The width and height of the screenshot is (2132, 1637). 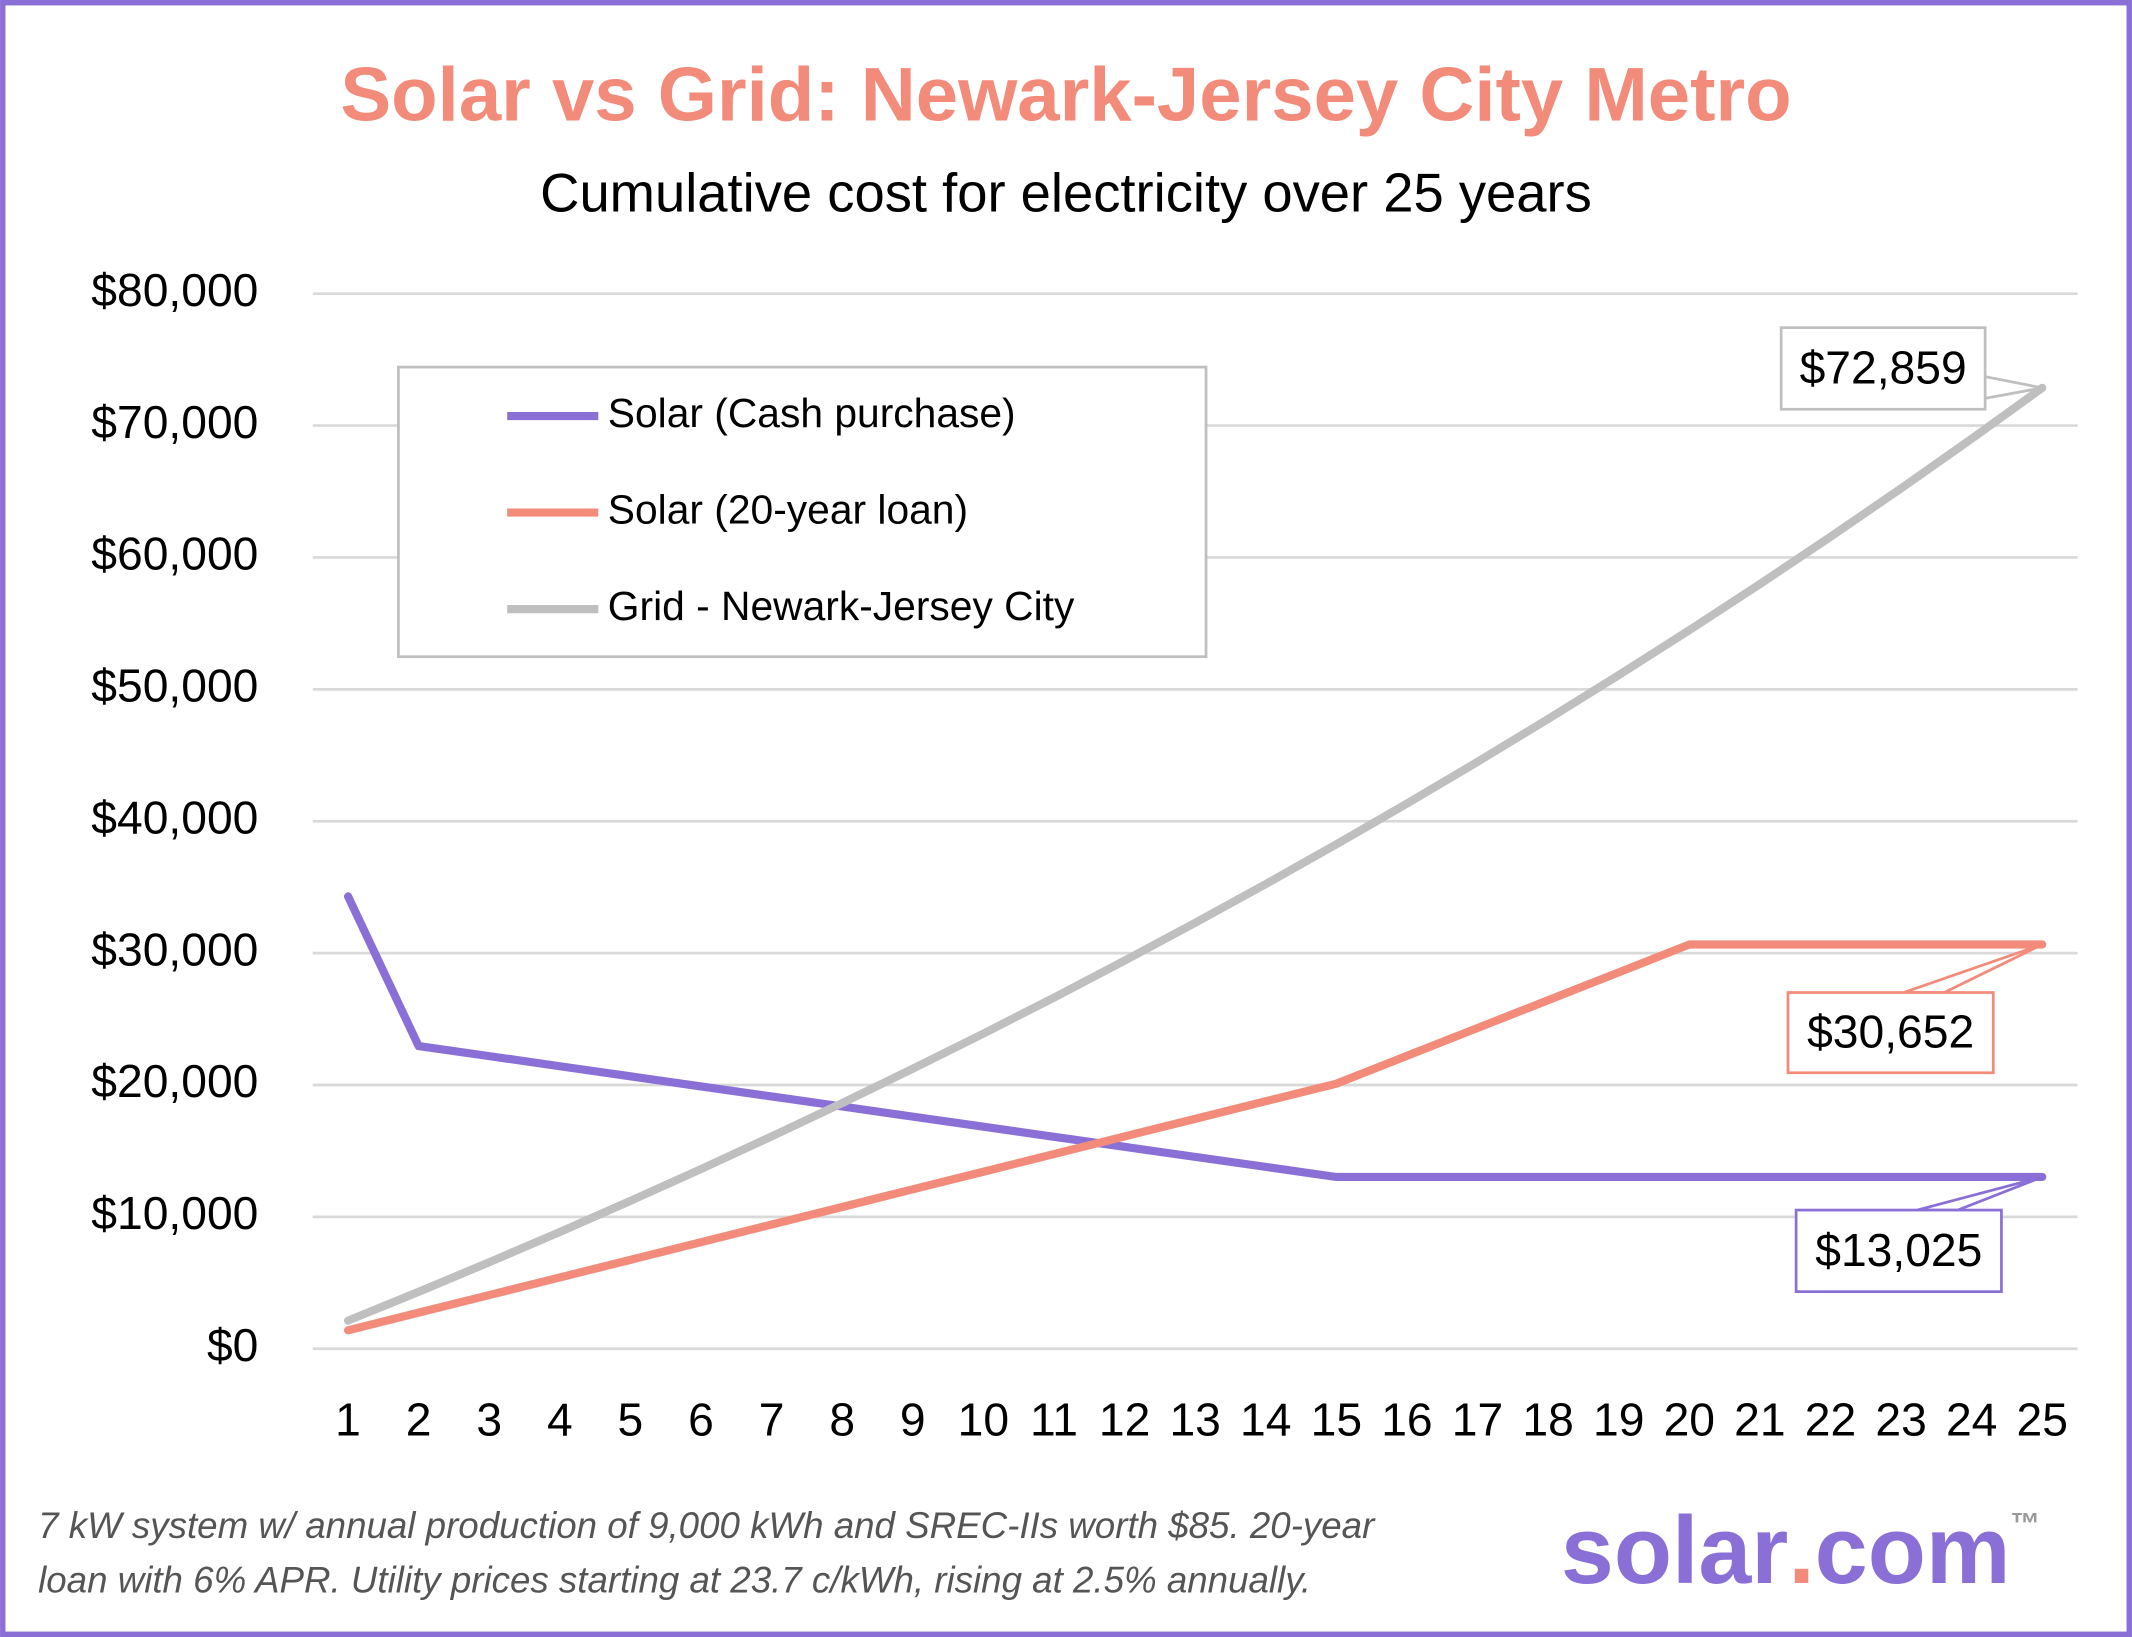 What do you see at coordinates (983, 1420) in the screenshot?
I see `x-tick-label: 10` at bounding box center [983, 1420].